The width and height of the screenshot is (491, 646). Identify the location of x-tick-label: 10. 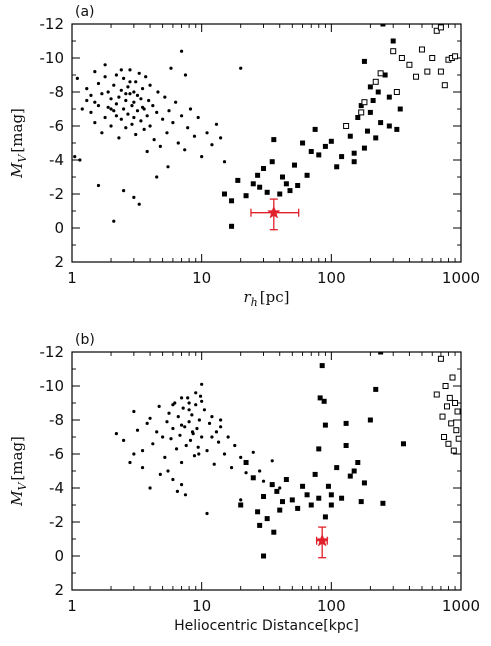
(201, 278).